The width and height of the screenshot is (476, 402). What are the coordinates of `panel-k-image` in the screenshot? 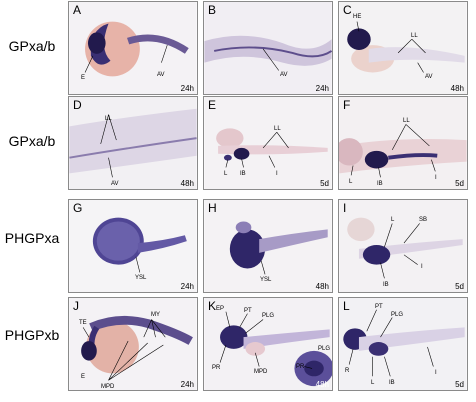 It's located at (268, 344).